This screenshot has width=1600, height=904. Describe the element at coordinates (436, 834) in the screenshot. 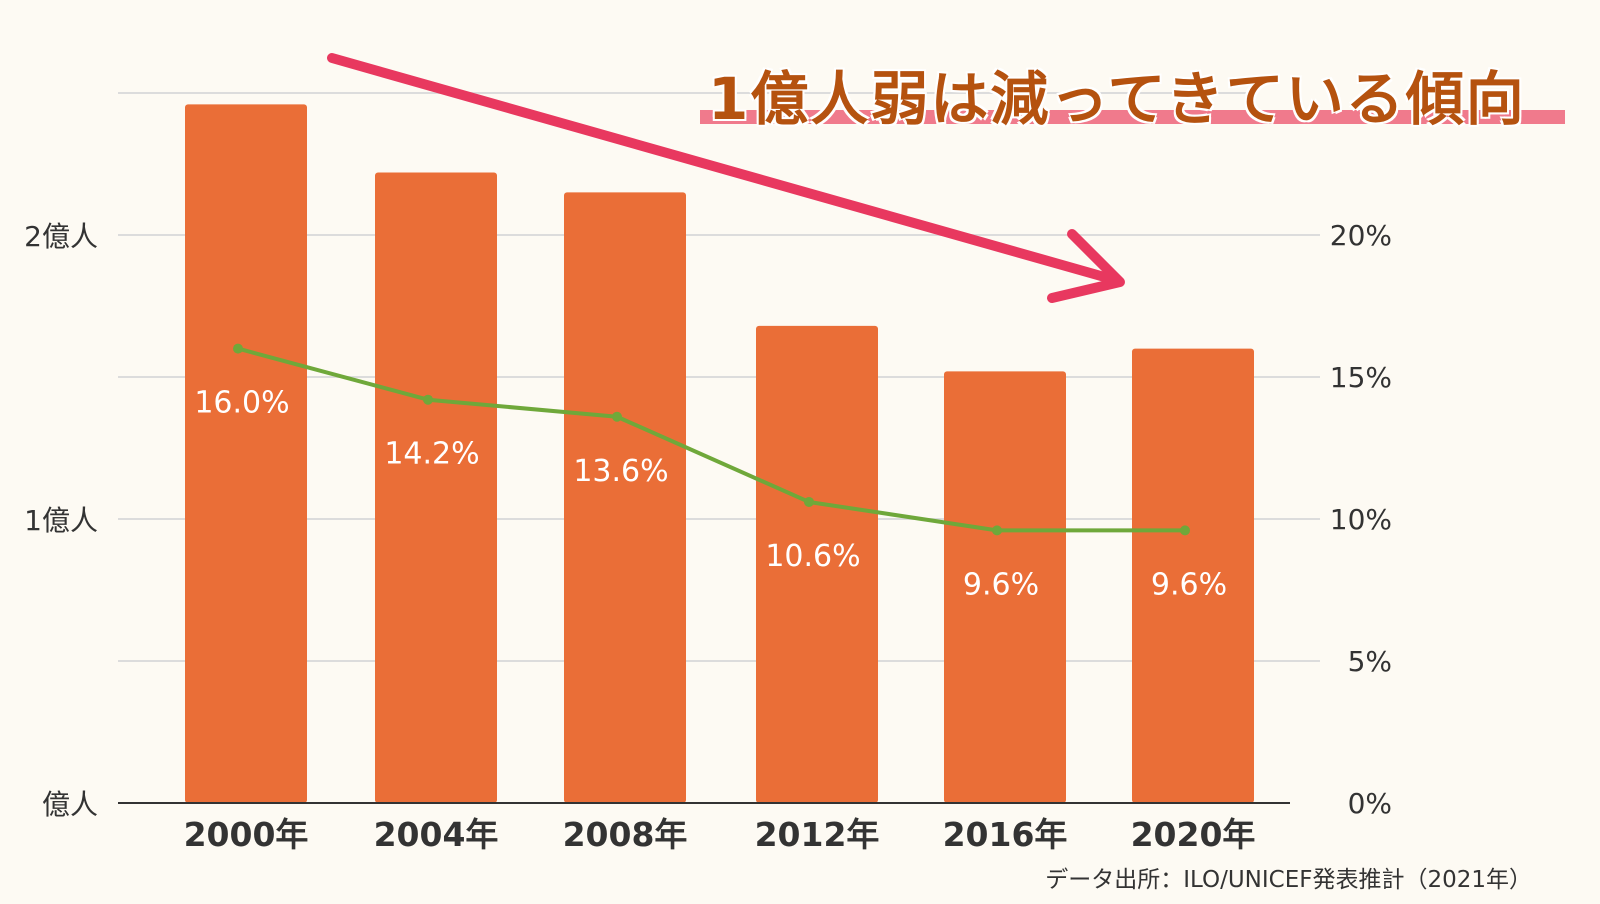

I see `category-label: 2004年` at that location.